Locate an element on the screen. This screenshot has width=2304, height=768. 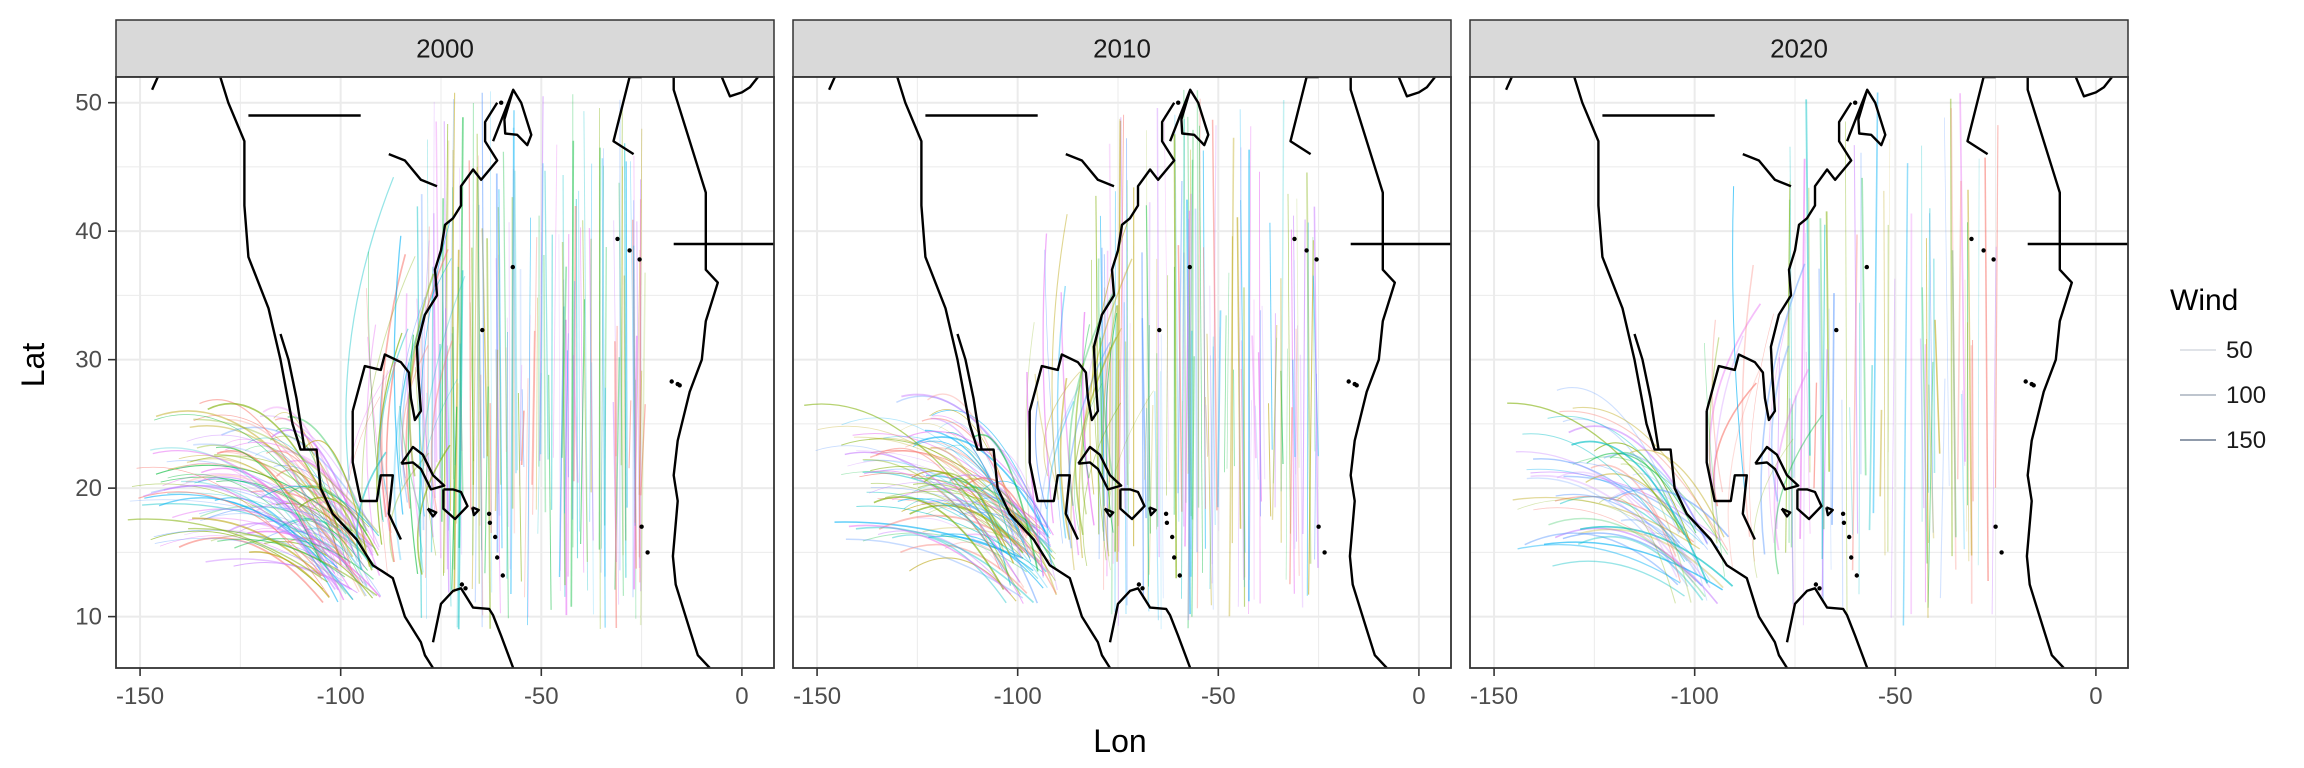
x-axis-title: Lon is located at coordinates (1119, 741).